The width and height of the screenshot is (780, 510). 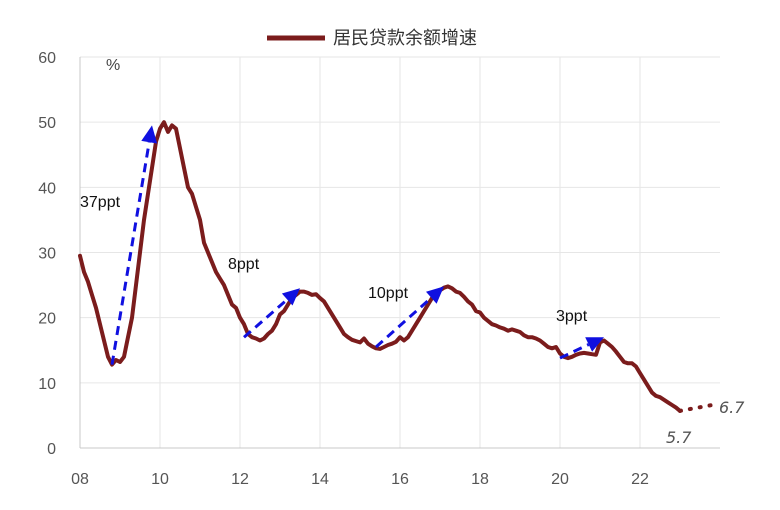 I want to click on x-tick-label: 22, so click(x=640, y=479).